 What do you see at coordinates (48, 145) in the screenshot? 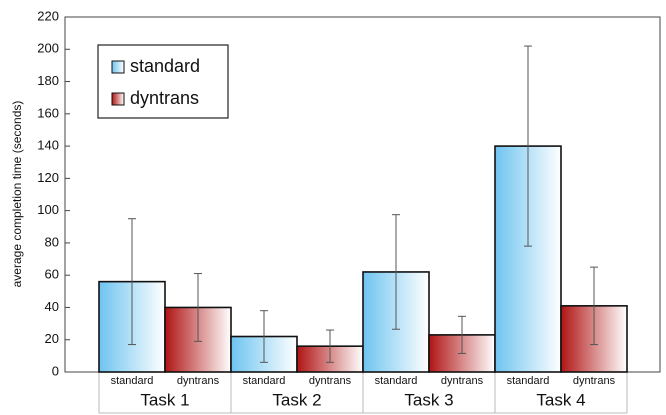
I see `y-tick-label: 140` at bounding box center [48, 145].